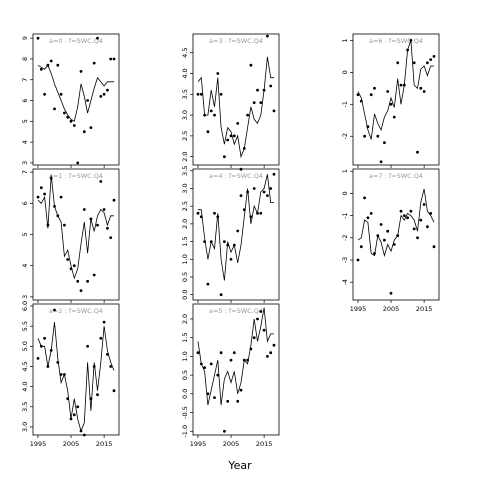 The image size is (480, 484). I want to click on y-tick-label: 1, so click(345, 40).